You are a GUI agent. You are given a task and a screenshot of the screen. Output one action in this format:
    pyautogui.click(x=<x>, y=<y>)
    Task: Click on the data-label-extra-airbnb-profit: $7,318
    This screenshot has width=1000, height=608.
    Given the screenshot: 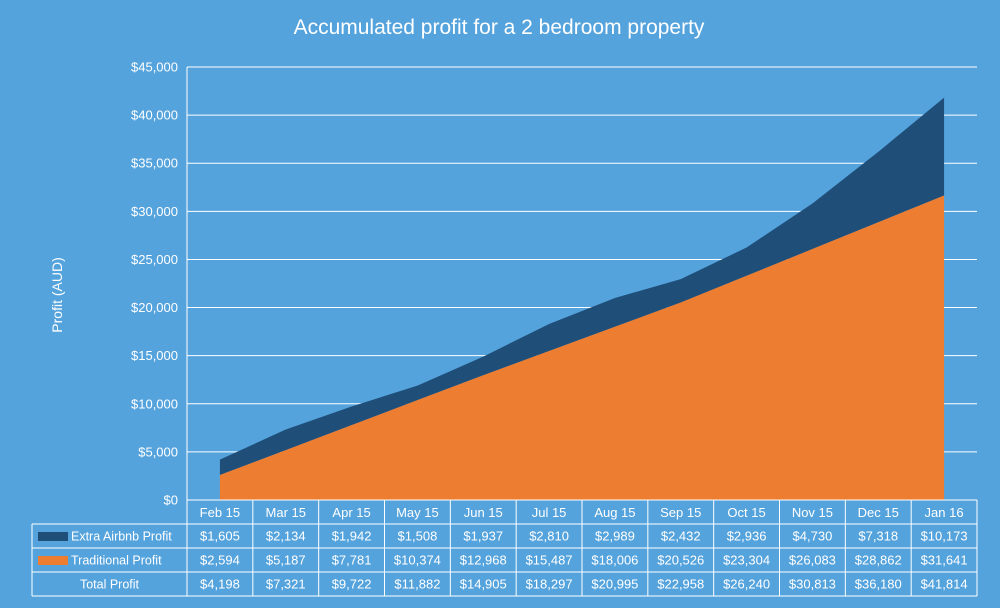 What is the action you would take?
    pyautogui.click(x=878, y=536)
    